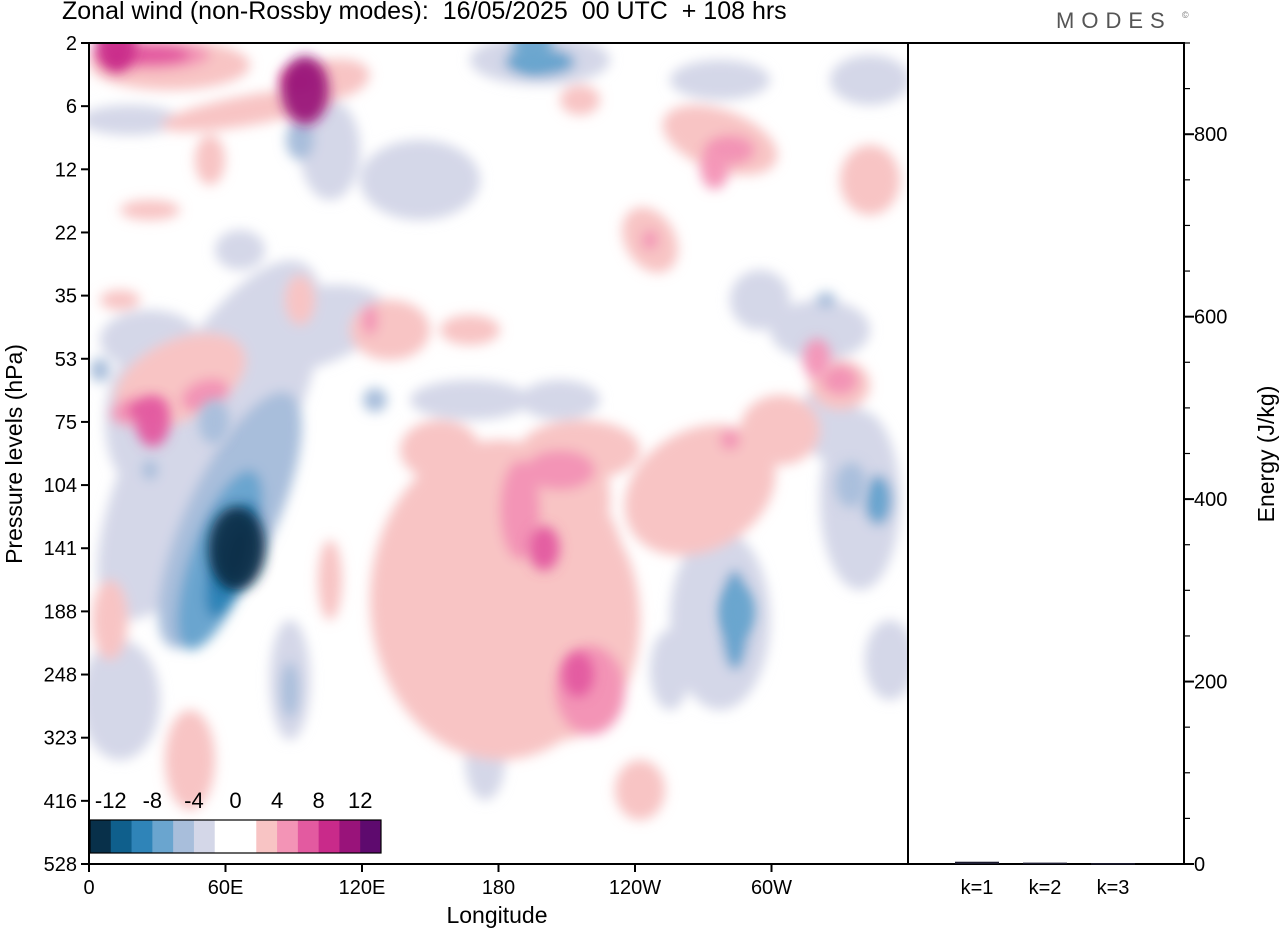 The height and width of the screenshot is (930, 1280). I want to click on y-tick-label: 248, so click(60, 676).